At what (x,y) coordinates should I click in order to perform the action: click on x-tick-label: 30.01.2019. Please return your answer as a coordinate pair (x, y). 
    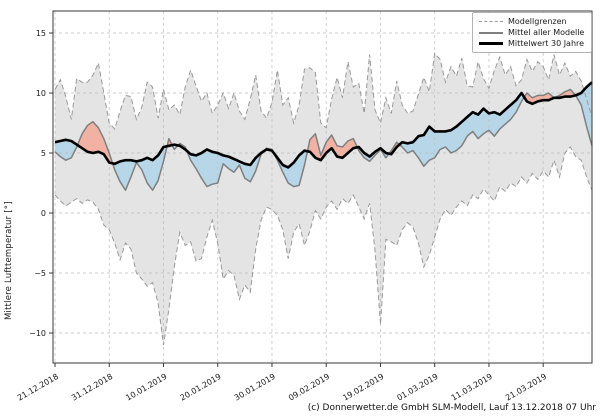
    Looking at the image, I should click on (255, 387).